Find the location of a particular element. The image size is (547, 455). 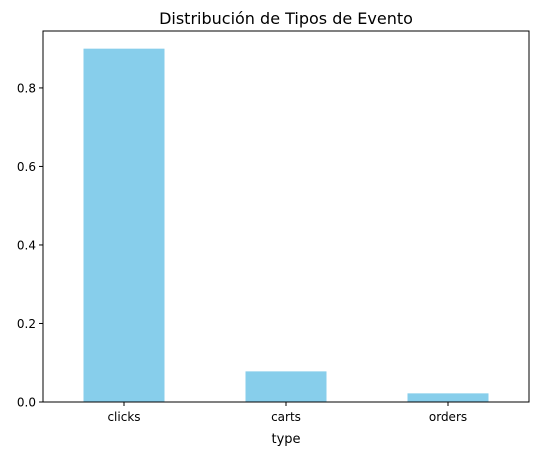

y-tick-label: 0.6 is located at coordinates (26, 167).